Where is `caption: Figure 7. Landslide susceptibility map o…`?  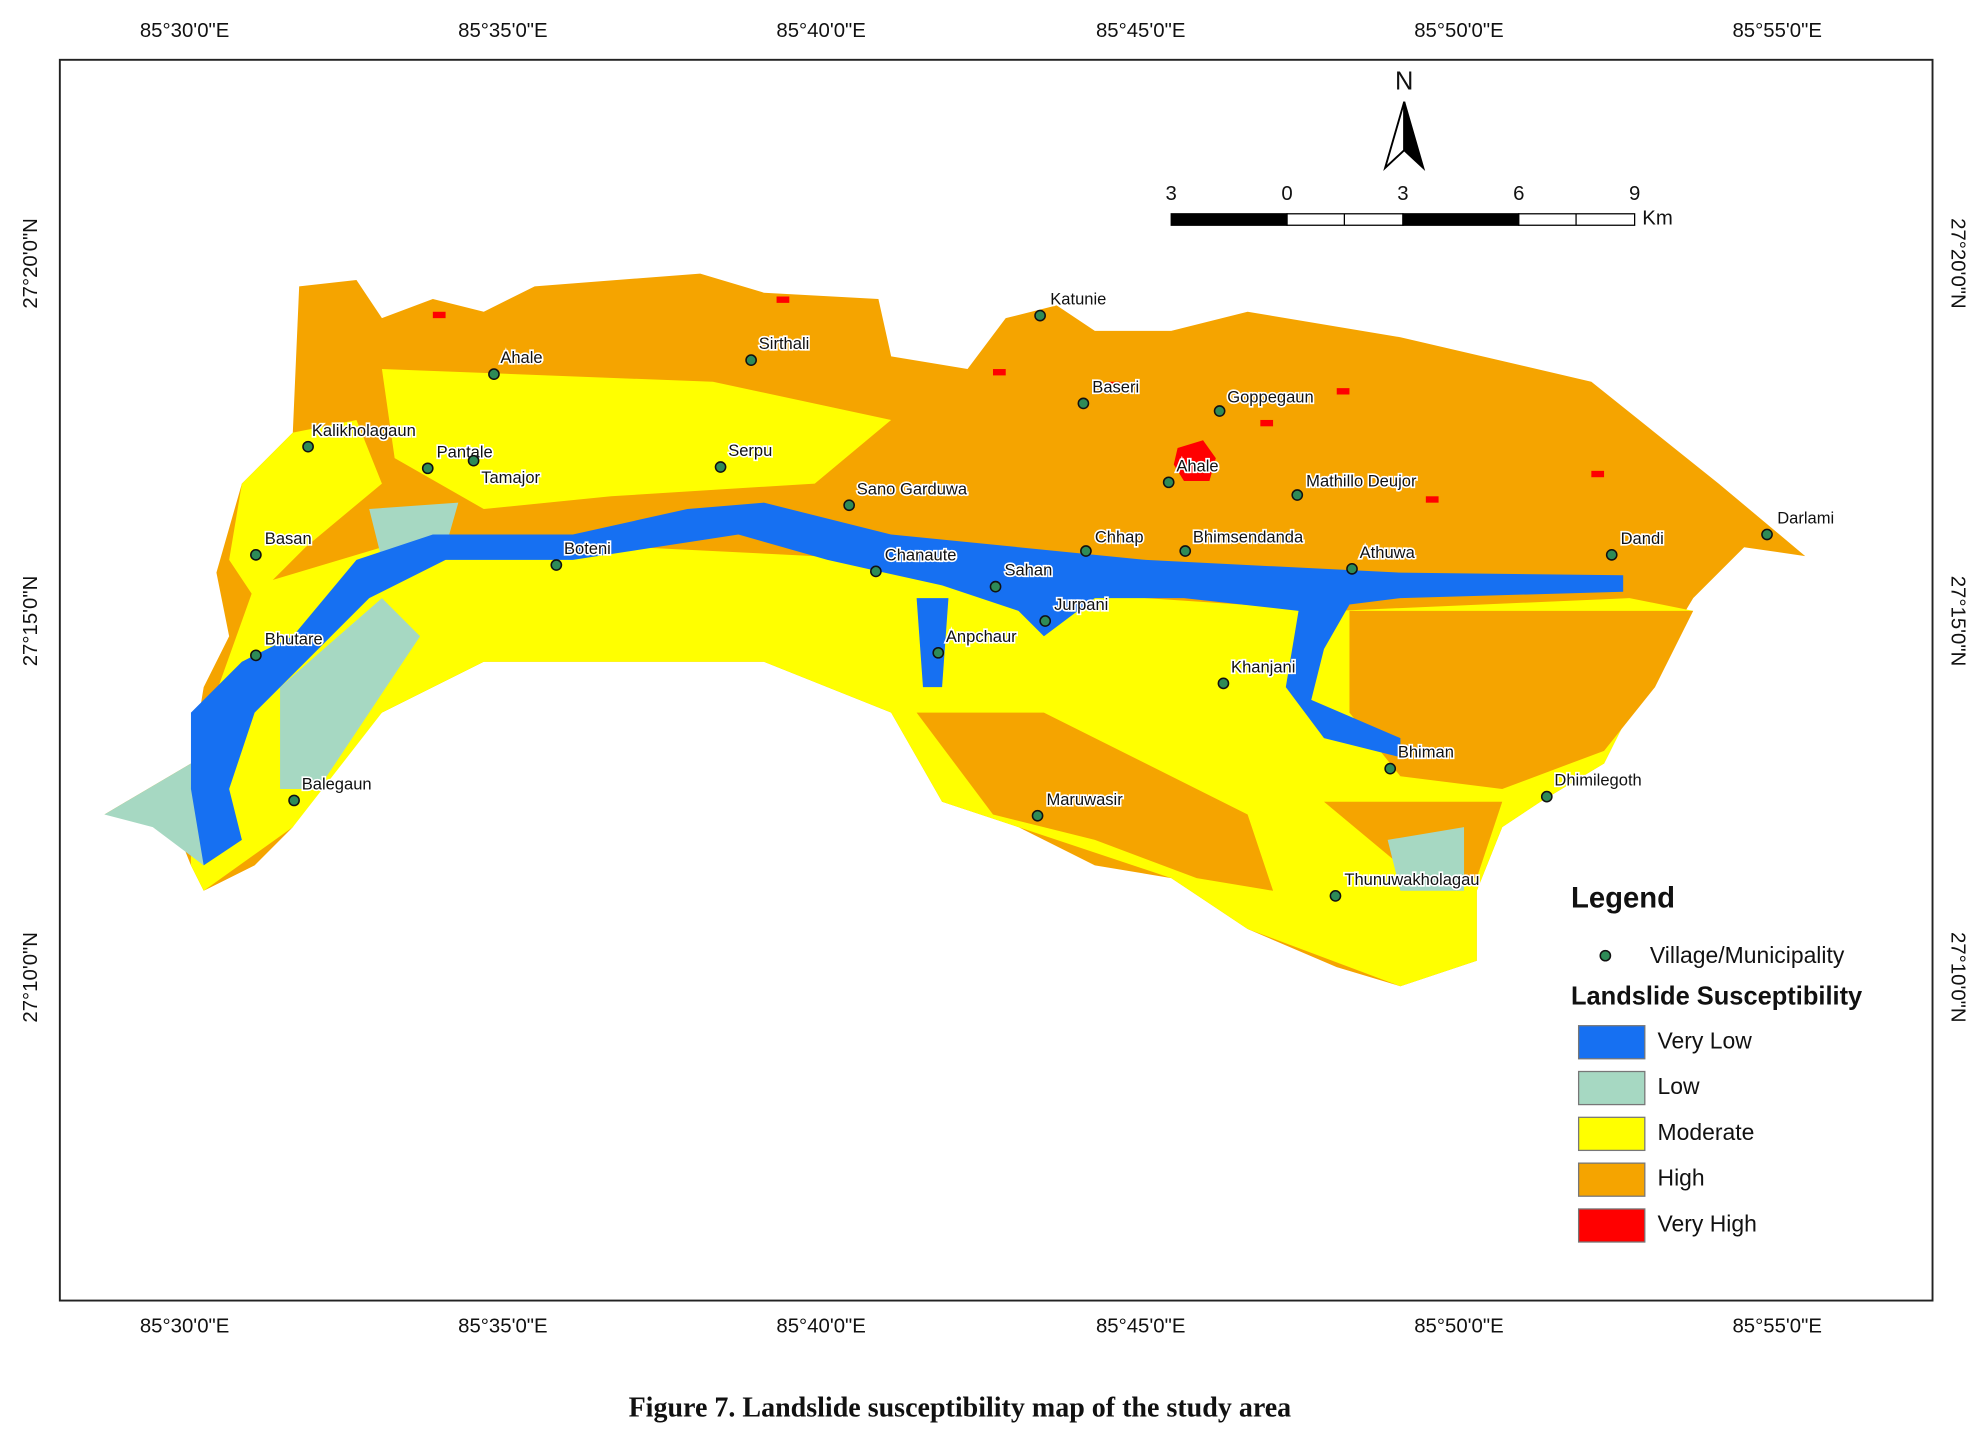 caption: Figure 7. Landslide susceptibility map o… is located at coordinates (960, 1407).